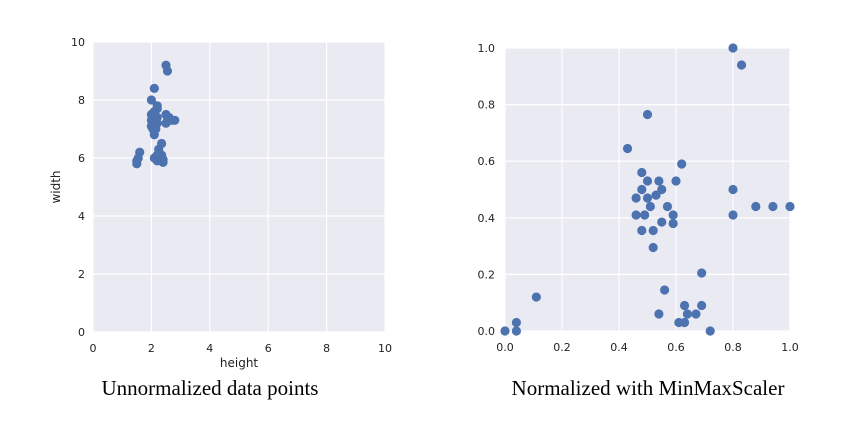  What do you see at coordinates (733, 347) in the screenshot?
I see `x-tick-label: 0.8` at bounding box center [733, 347].